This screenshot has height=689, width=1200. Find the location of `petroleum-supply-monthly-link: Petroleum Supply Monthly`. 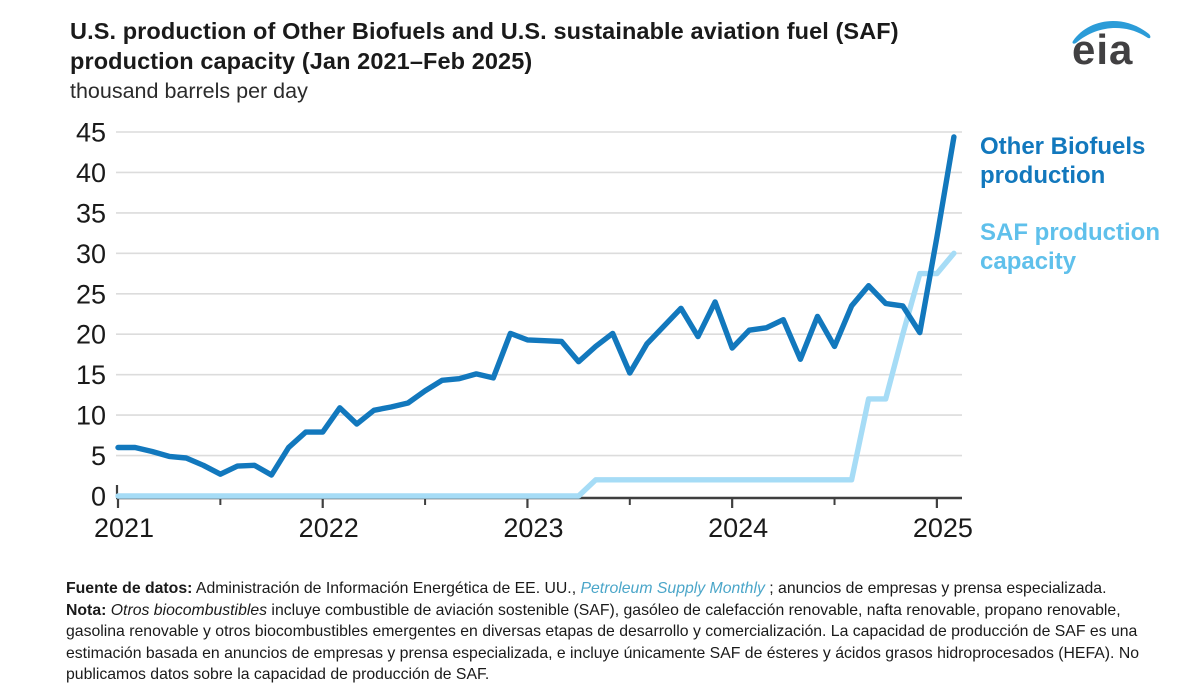

petroleum-supply-monthly-link: Petroleum Supply Monthly is located at coordinates (672, 589).